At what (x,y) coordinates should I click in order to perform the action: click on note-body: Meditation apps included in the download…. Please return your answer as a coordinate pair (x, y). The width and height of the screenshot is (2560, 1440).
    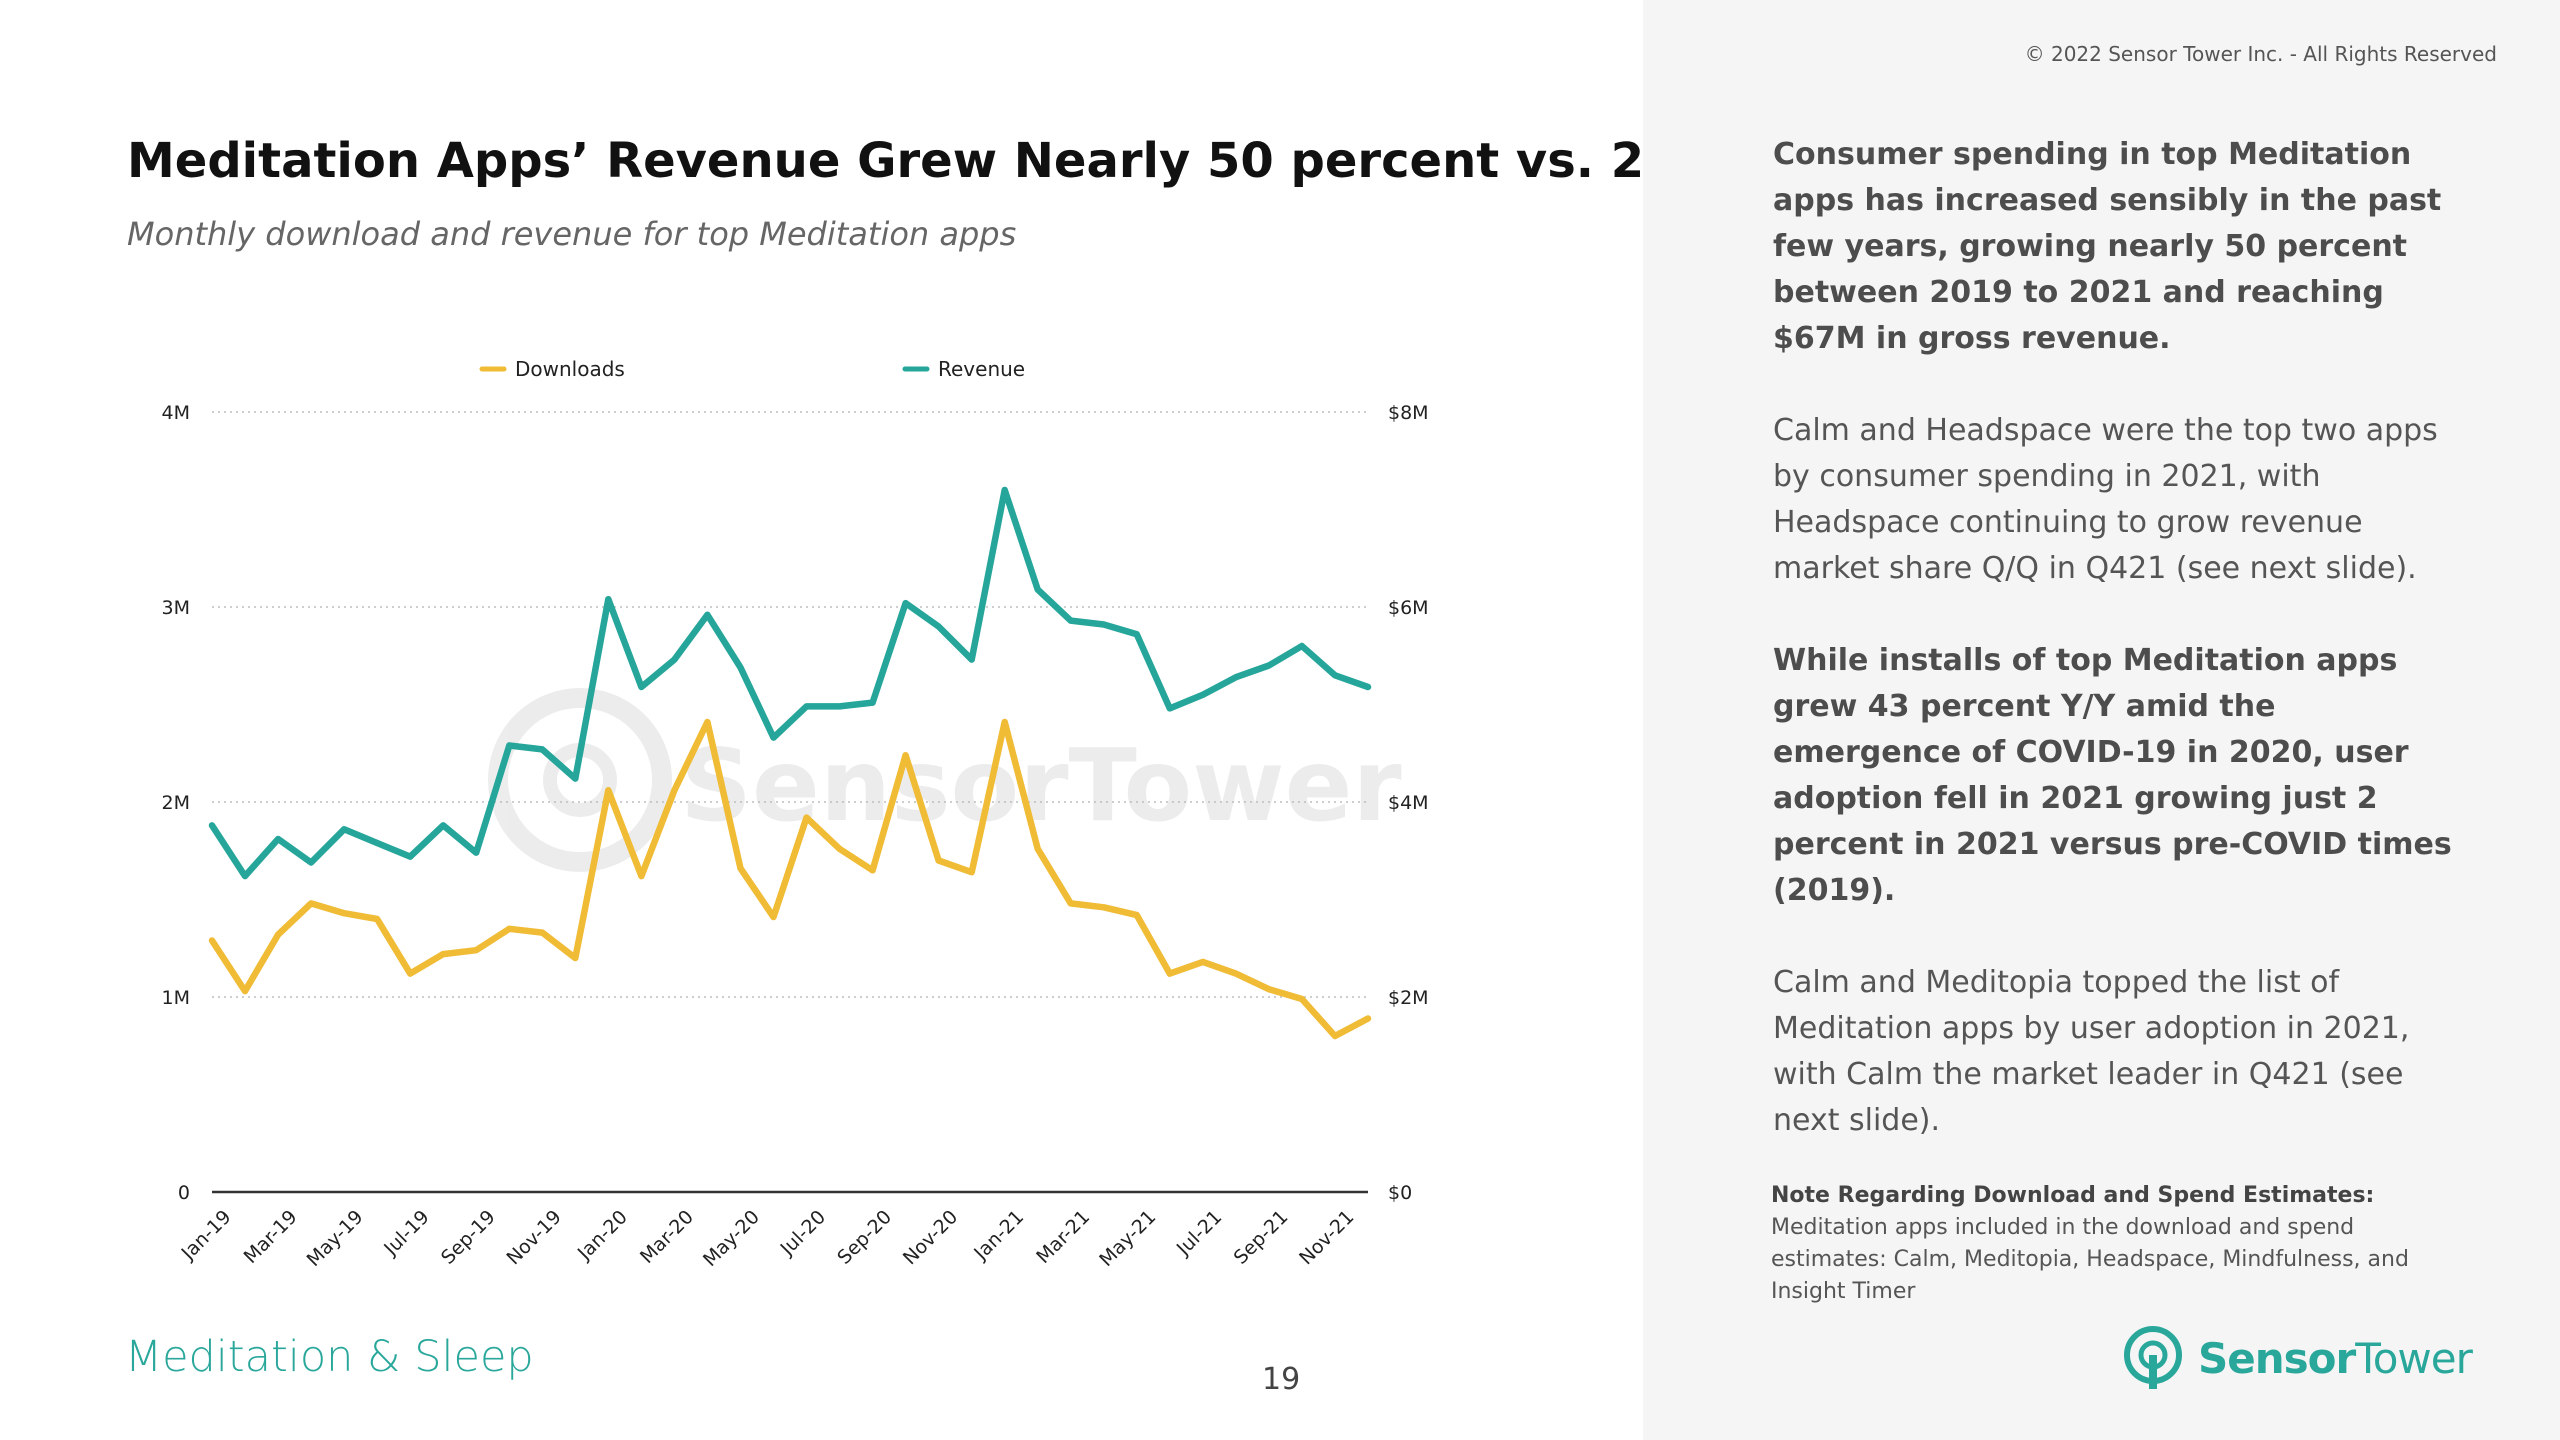
    Looking at the image, I should click on (2090, 1259).